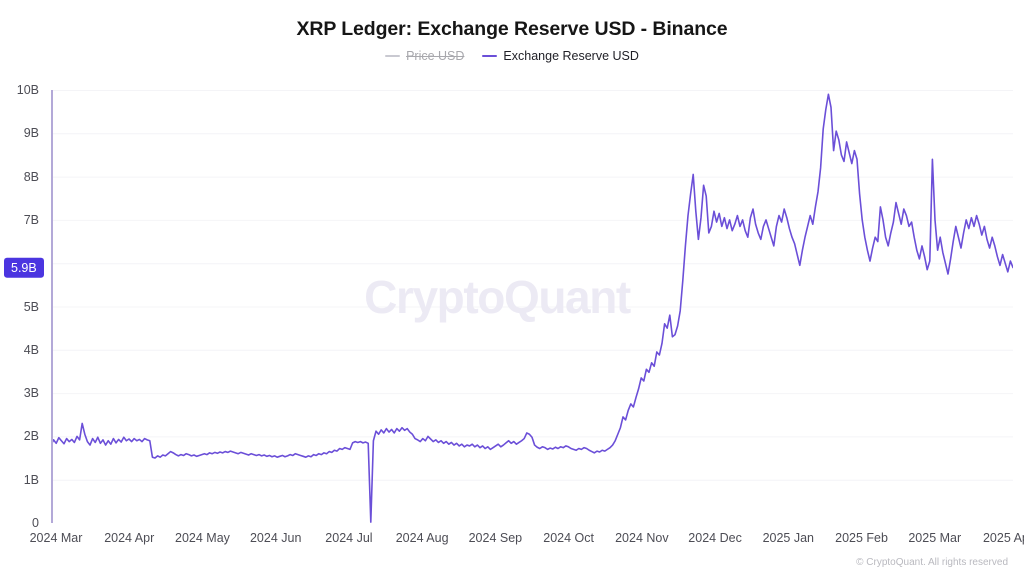 The height and width of the screenshot is (576, 1024). I want to click on y-axis-line, so click(52, 306).